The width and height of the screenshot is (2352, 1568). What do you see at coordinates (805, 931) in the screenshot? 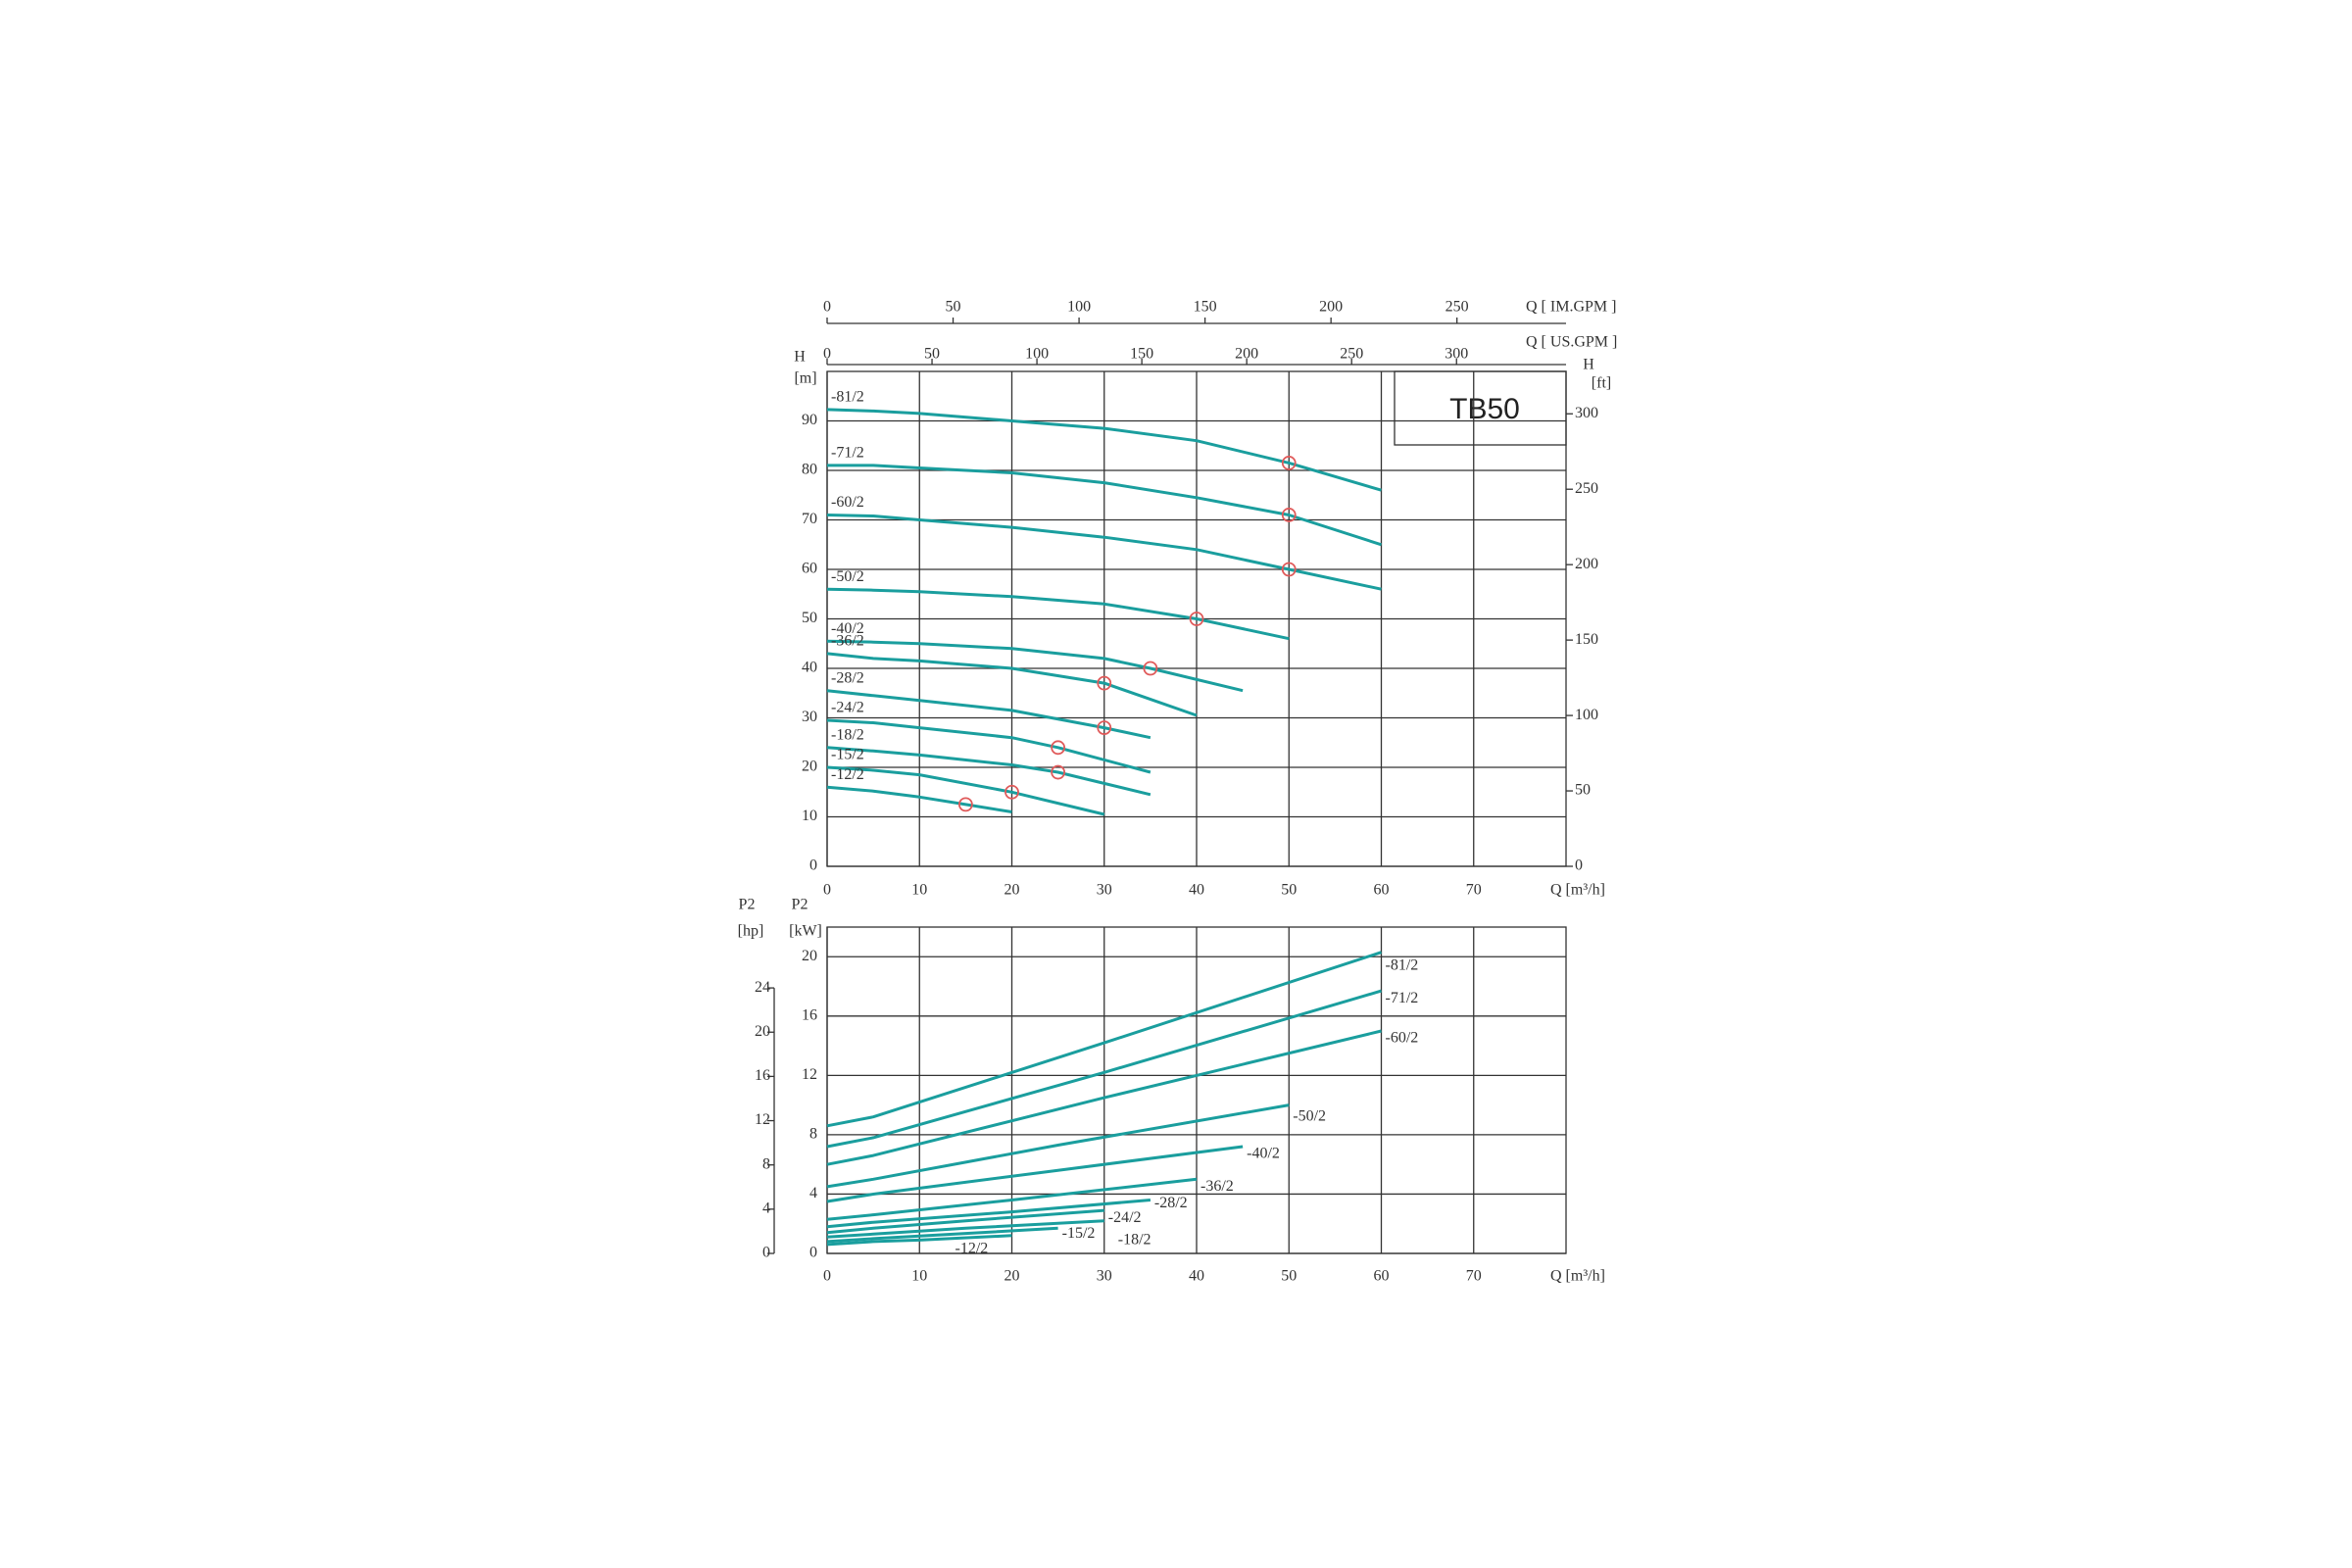
I see `y-axis-unit: [kW]` at bounding box center [805, 931].